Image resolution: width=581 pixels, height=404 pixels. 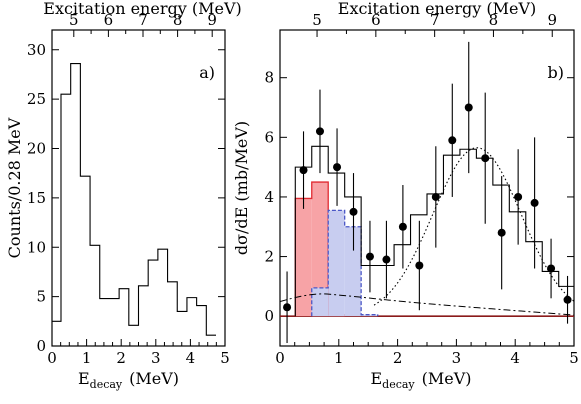 I want to click on blue-component-group, so click(x=345, y=263).